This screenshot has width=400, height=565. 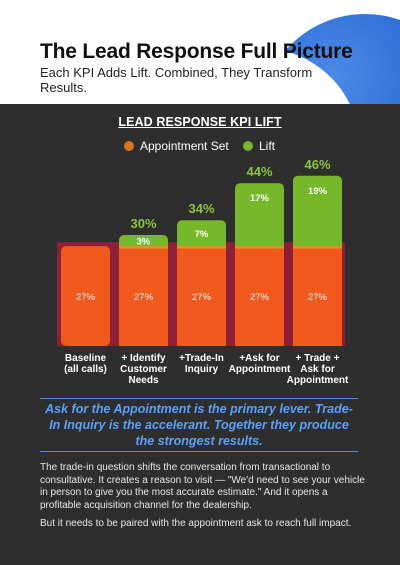 I want to click on bar-appointment-label-2: 27%, so click(x=202, y=297).